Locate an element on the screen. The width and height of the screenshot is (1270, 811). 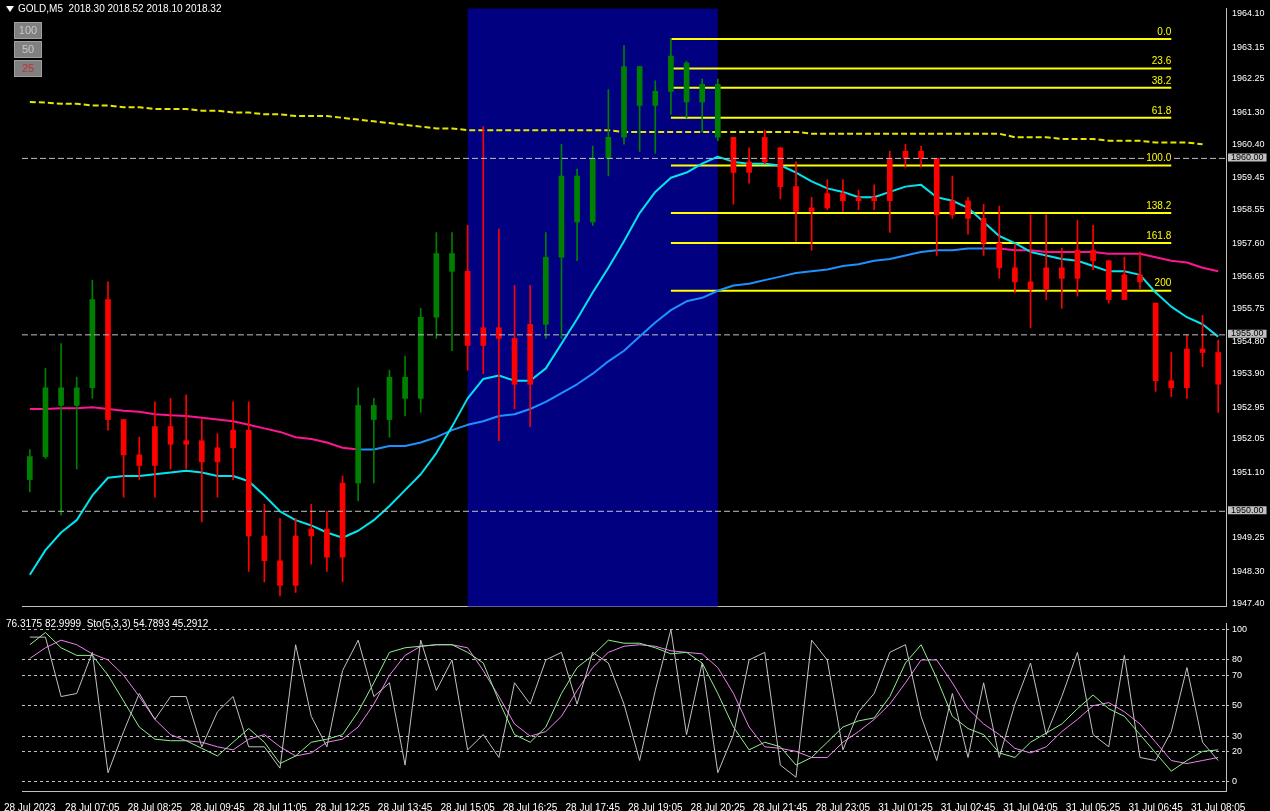
y-tick-label: 1960.40 is located at coordinates (1248, 143).